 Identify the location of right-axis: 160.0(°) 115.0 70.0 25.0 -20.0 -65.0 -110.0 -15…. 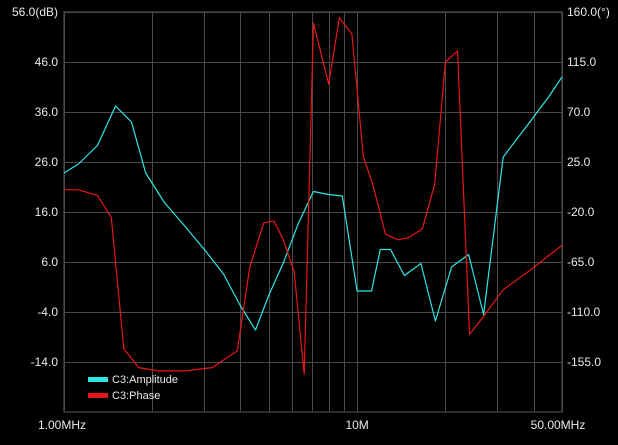
(588, 187).